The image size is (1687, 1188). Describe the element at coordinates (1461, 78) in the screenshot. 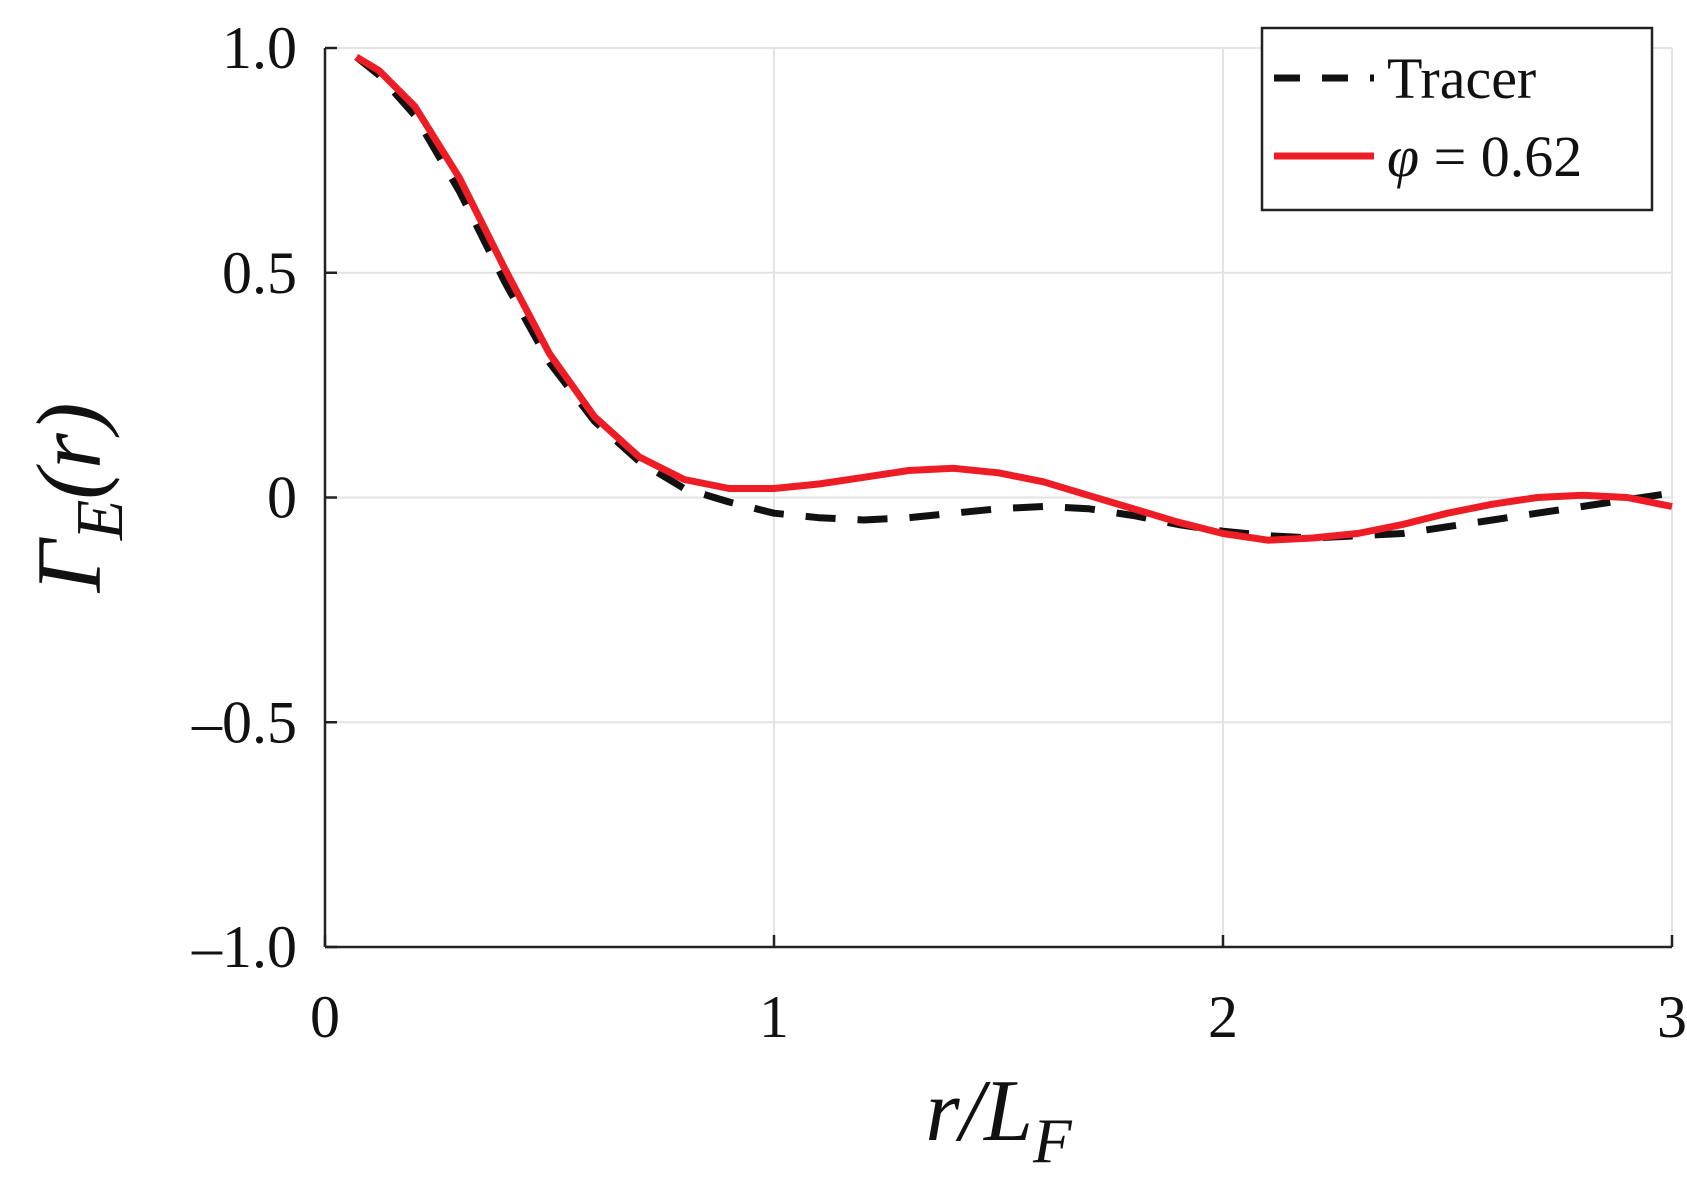

I see `legend-label-0: Tracer` at that location.